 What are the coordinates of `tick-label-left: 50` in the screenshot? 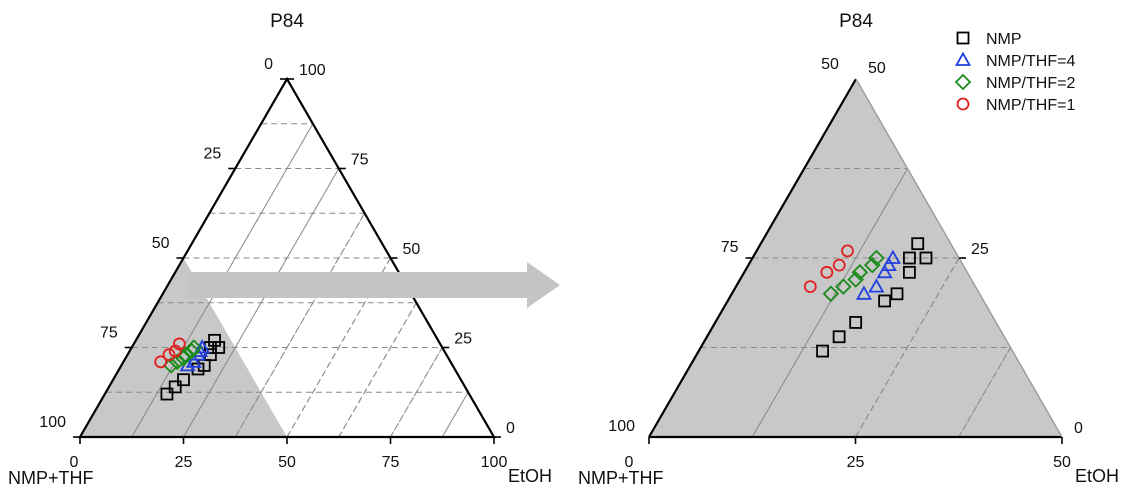 It's located at (161, 243).